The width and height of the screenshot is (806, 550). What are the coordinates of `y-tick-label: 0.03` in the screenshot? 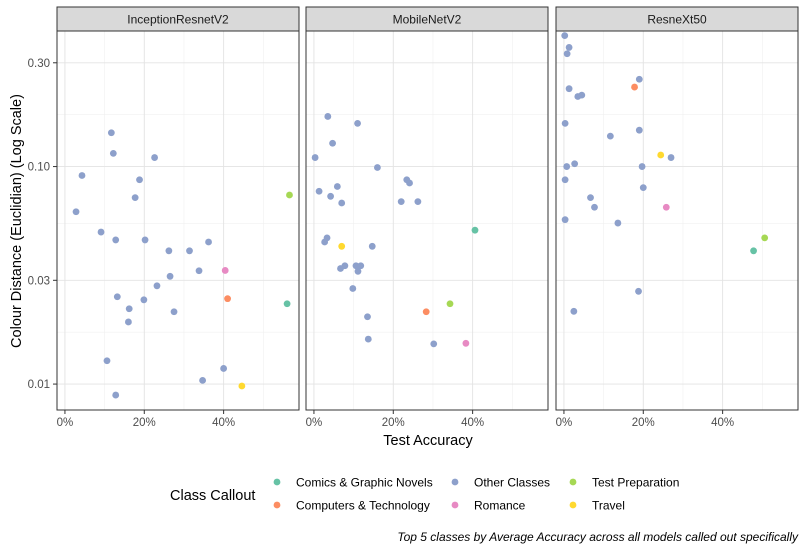 It's located at (39, 281).